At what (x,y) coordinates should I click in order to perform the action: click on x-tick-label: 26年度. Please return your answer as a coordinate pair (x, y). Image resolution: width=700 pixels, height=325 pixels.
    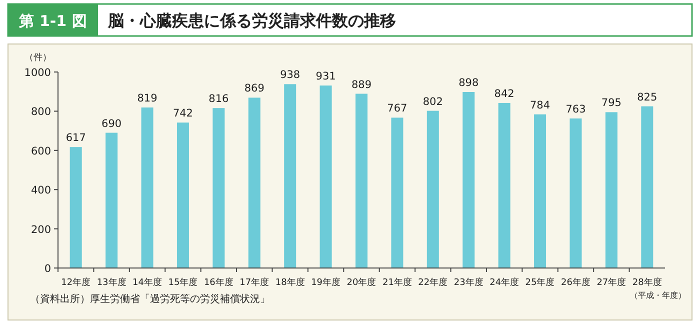
    Looking at the image, I should click on (575, 282).